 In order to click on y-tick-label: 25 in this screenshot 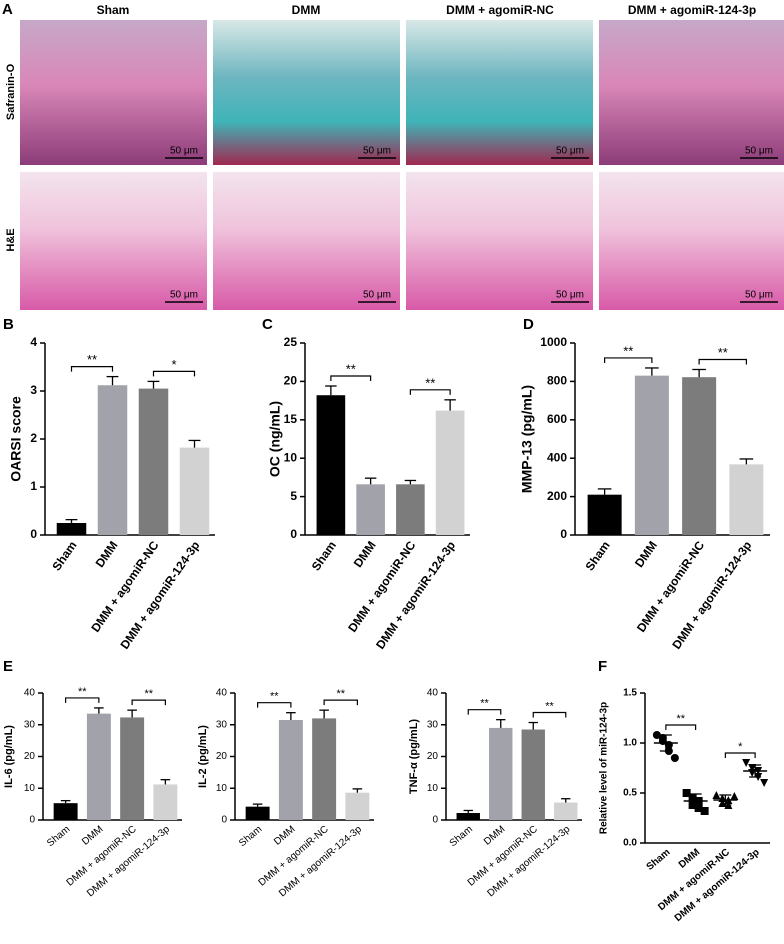, I will do `click(291, 342)`.